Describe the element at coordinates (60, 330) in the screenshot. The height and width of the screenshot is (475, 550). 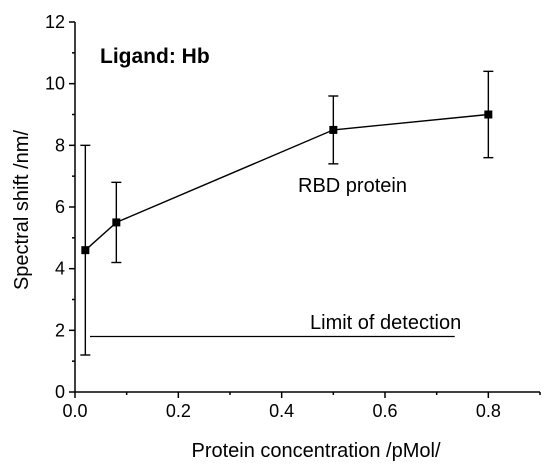
I see `y-tick-label: 2` at that location.